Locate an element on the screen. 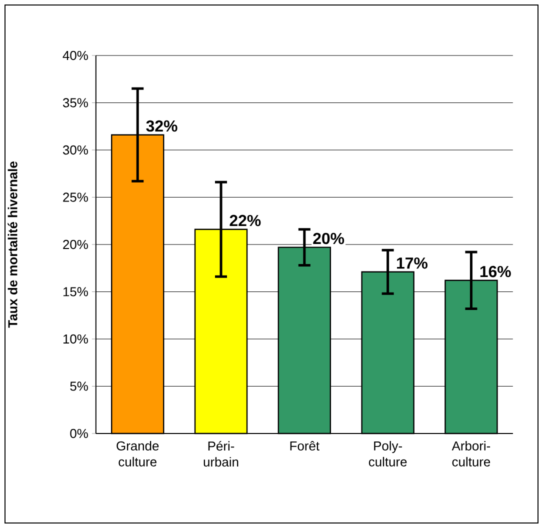  y-axis-title: Taux de mortalité hivernale is located at coordinates (13, 245).